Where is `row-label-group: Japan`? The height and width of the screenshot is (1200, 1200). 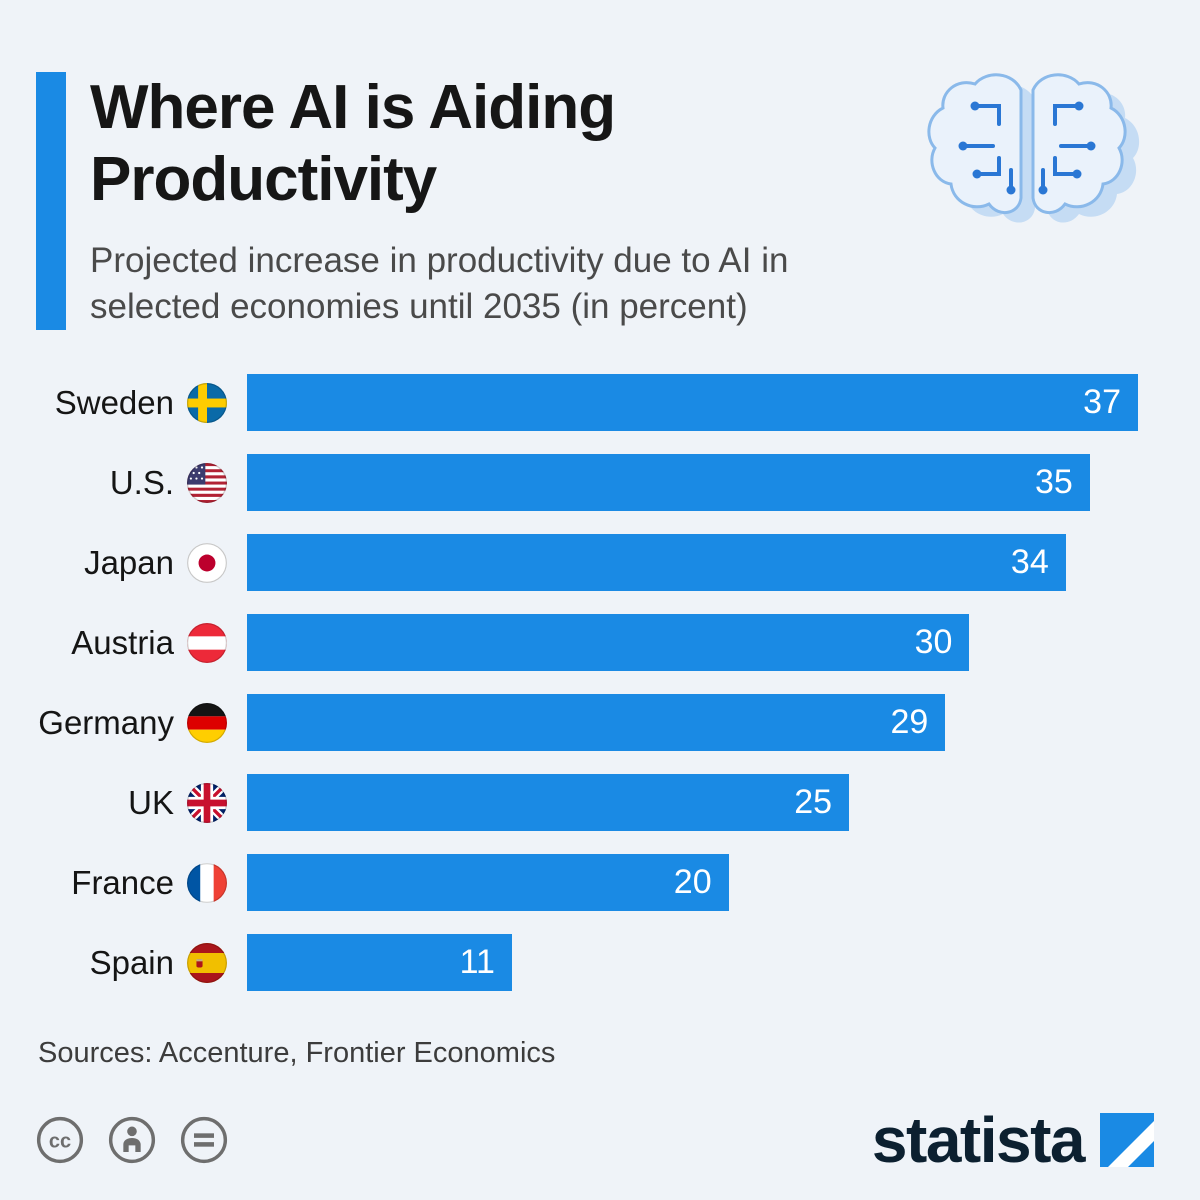
row-label-group: Japan is located at coordinates (123, 562).